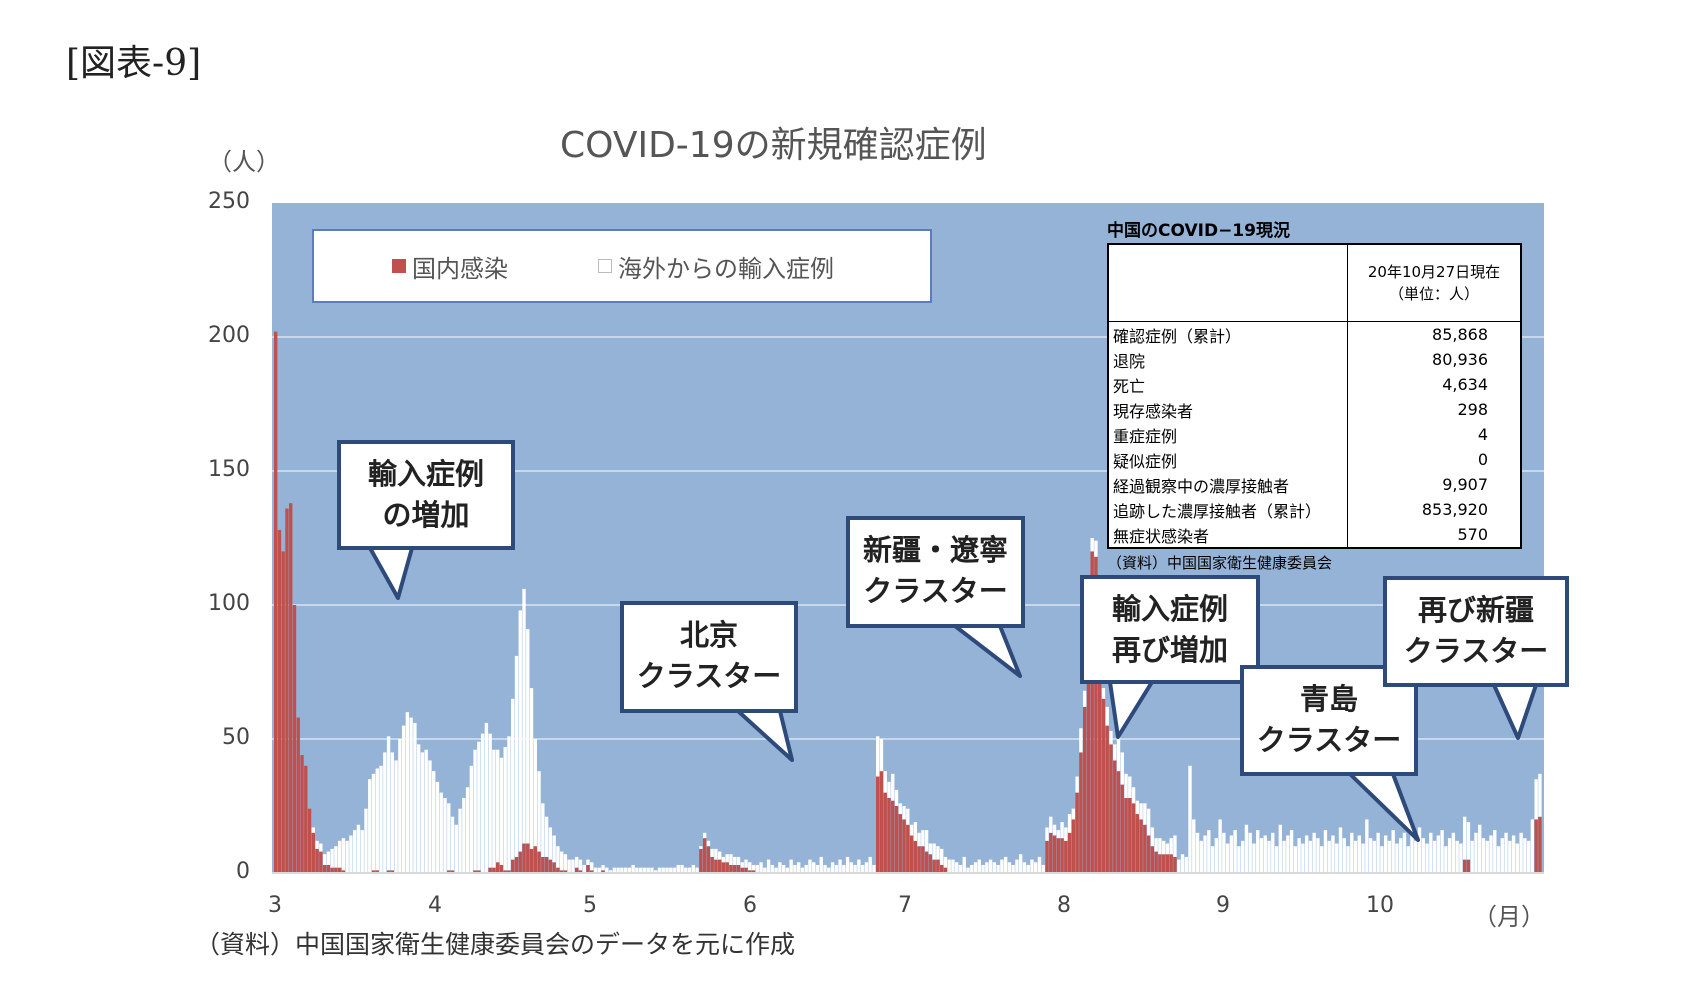 The height and width of the screenshot is (986, 1694). What do you see at coordinates (1153, 411) in the screenshot?
I see `summary-row-label: 現存感染者` at bounding box center [1153, 411].